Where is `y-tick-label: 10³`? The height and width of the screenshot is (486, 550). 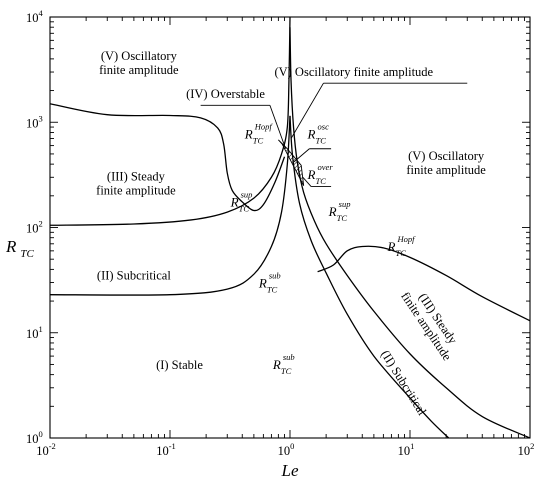 y-tick-label: 10³ is located at coordinates (34, 121).